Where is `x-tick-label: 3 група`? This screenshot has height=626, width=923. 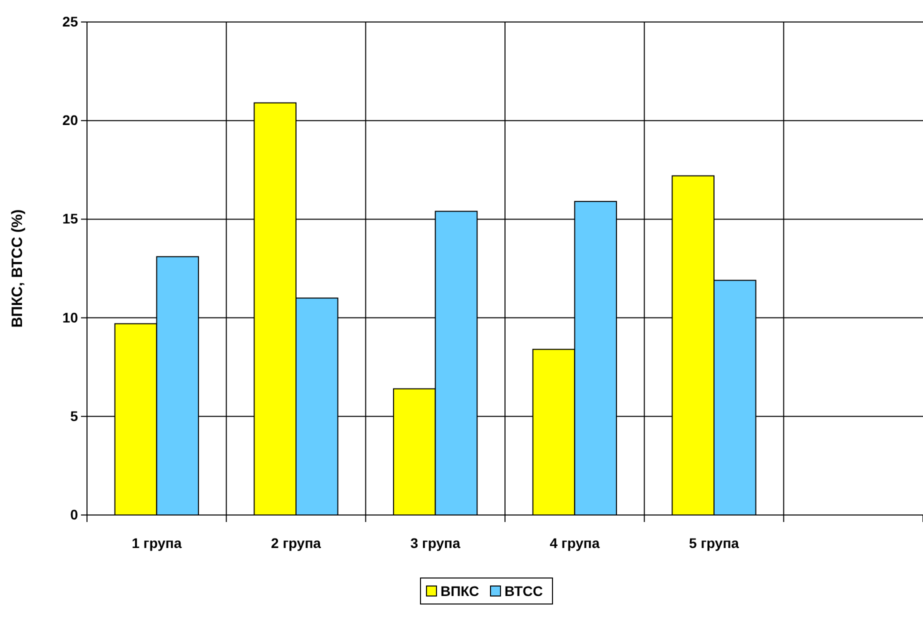
x-tick-label: 3 група is located at coordinates (435, 543).